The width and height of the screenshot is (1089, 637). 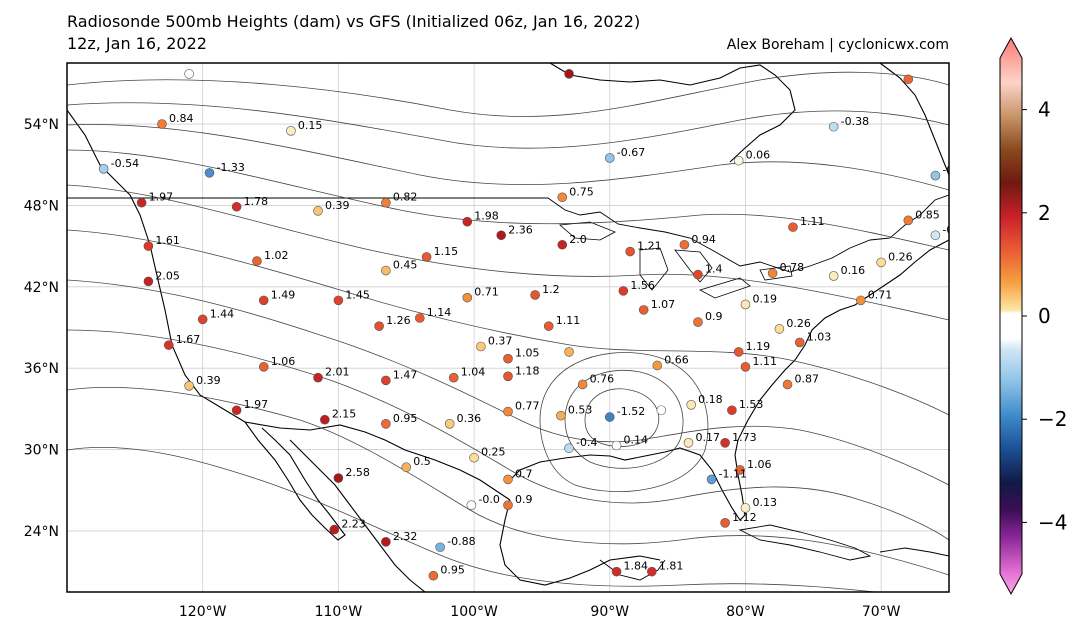 What do you see at coordinates (609, 612) in the screenshot?
I see `longitude-tick-label: 90°W` at bounding box center [609, 612].